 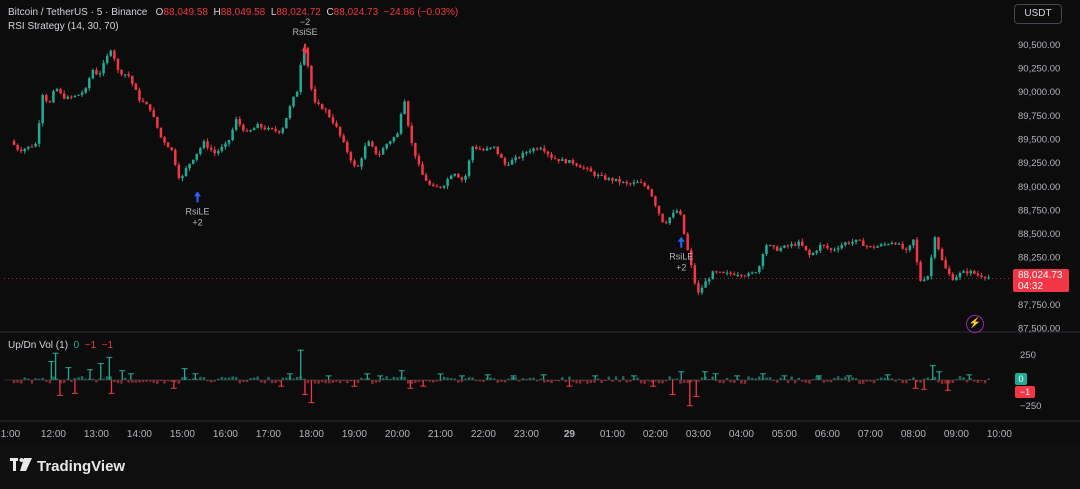 What do you see at coordinates (21, 466) in the screenshot?
I see `tradingview-logo-icon` at bounding box center [21, 466].